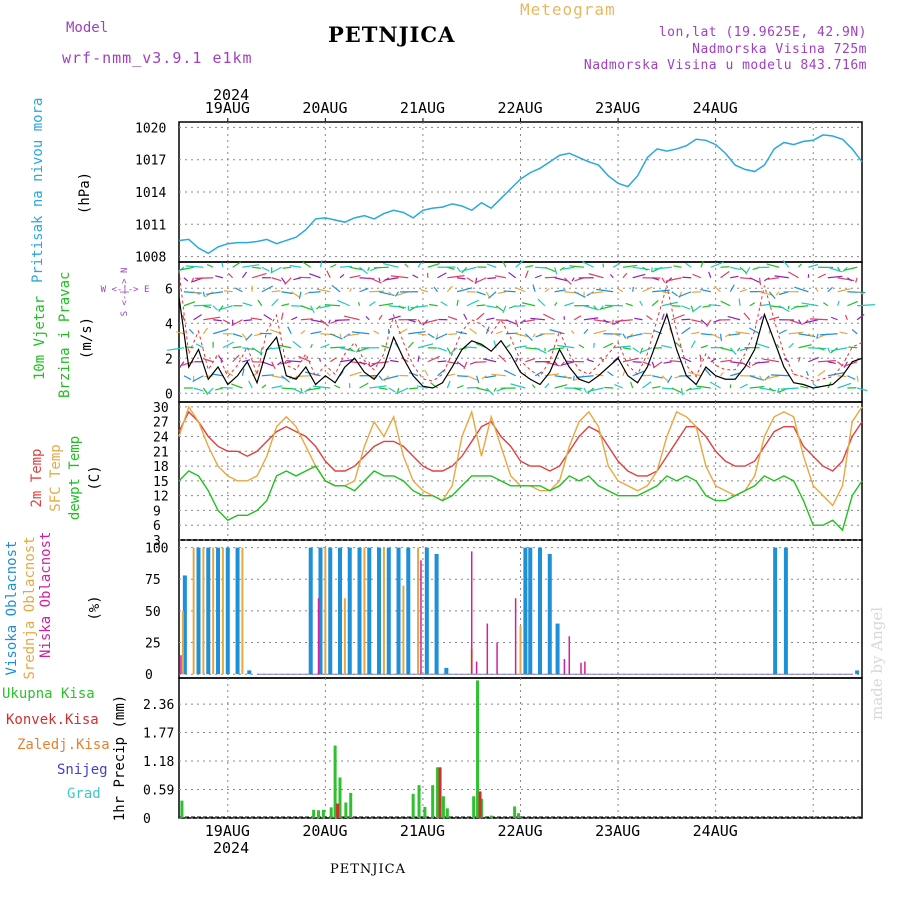 The image size is (900, 900). What do you see at coordinates (48, 694) in the screenshot?
I see `legend-total-rain: Ukupna Kisa` at bounding box center [48, 694].